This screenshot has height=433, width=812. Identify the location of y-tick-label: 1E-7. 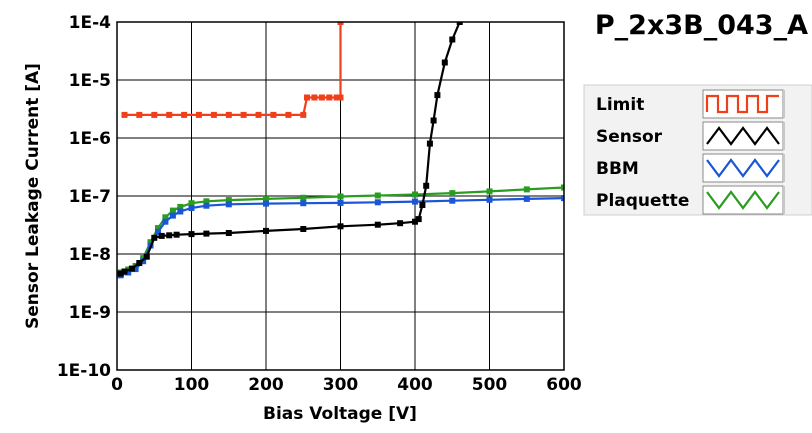
(90, 197).